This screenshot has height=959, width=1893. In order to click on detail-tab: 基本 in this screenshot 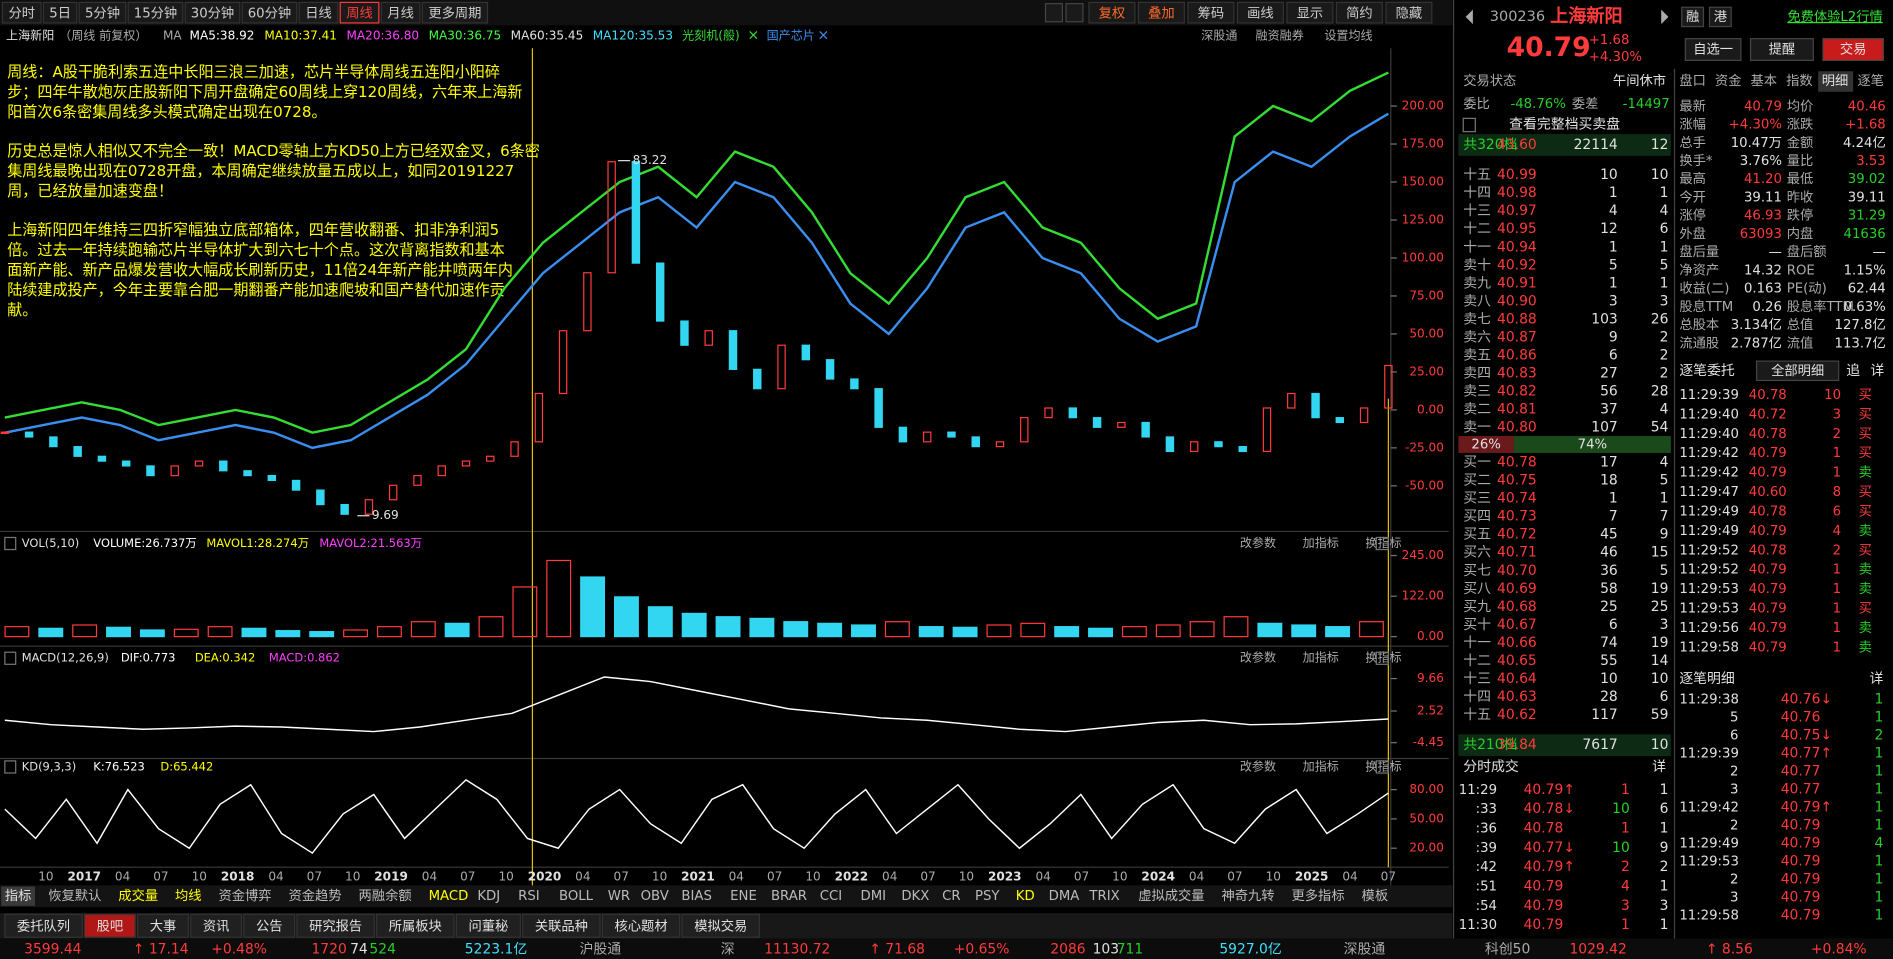, I will do `click(1764, 81)`.